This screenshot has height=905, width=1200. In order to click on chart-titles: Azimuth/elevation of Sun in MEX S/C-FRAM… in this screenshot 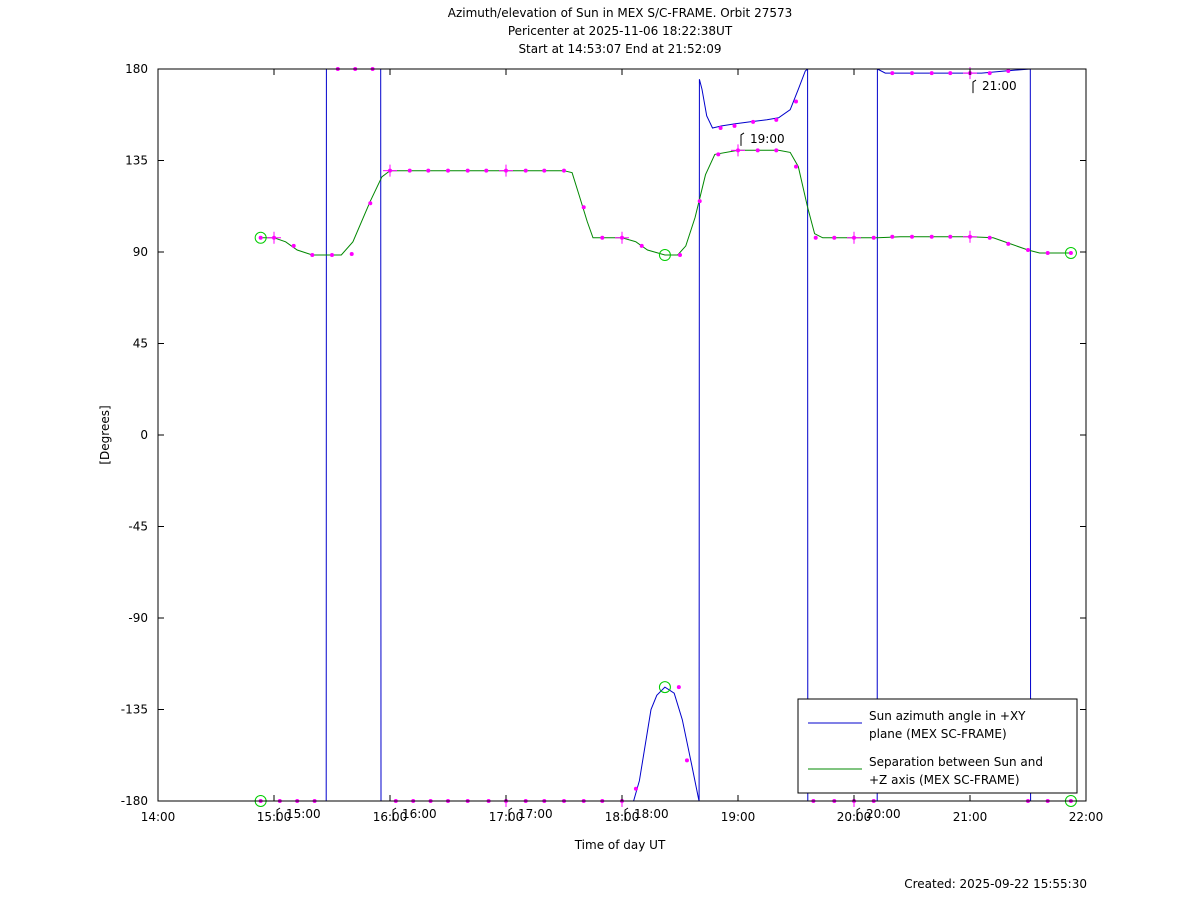, I will do `click(620, 31)`.